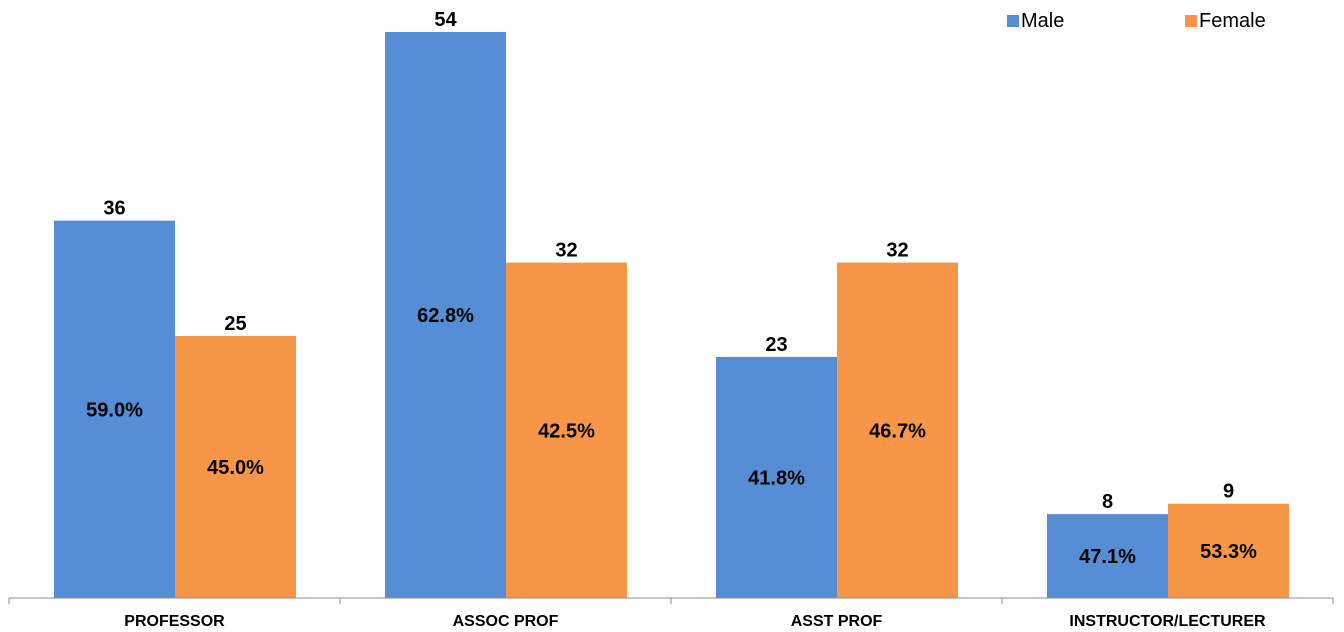 The image size is (1344, 632). Describe the element at coordinates (837, 621) in the screenshot. I see `category-label: ASST PROF` at that location.